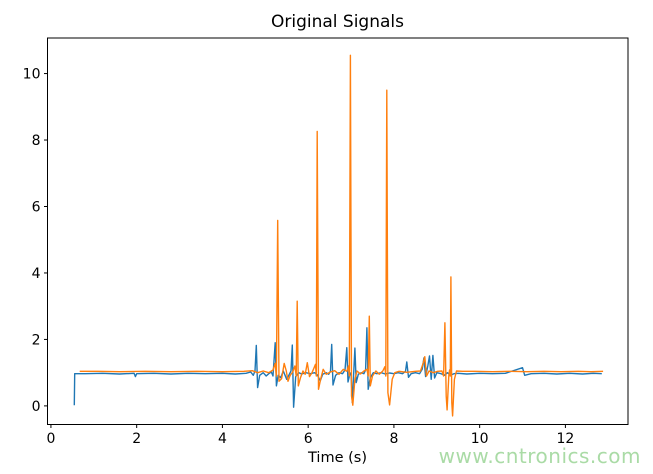  What do you see at coordinates (337, 458) in the screenshot?
I see `x-axis-label: Time (s)` at bounding box center [337, 458].